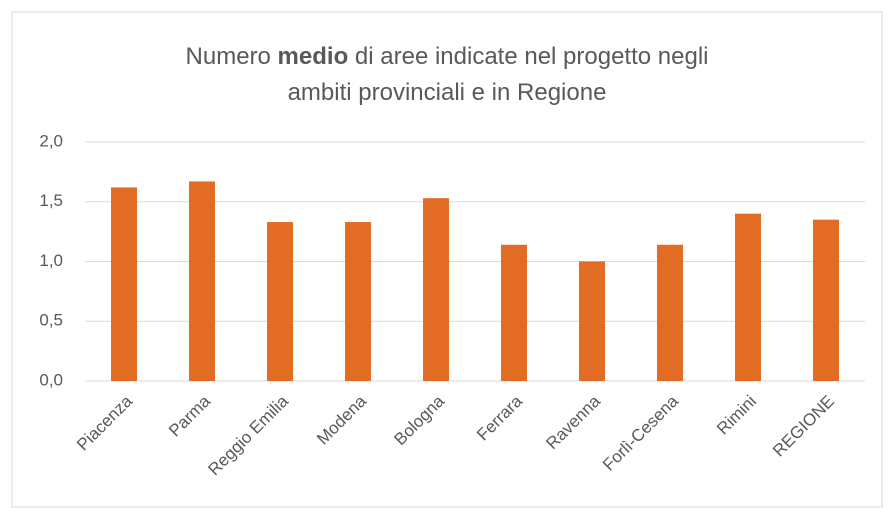 Image resolution: width=894 pixels, height=519 pixels. I want to click on chart-title: ambiti provinciali e in Regione, so click(447, 92).